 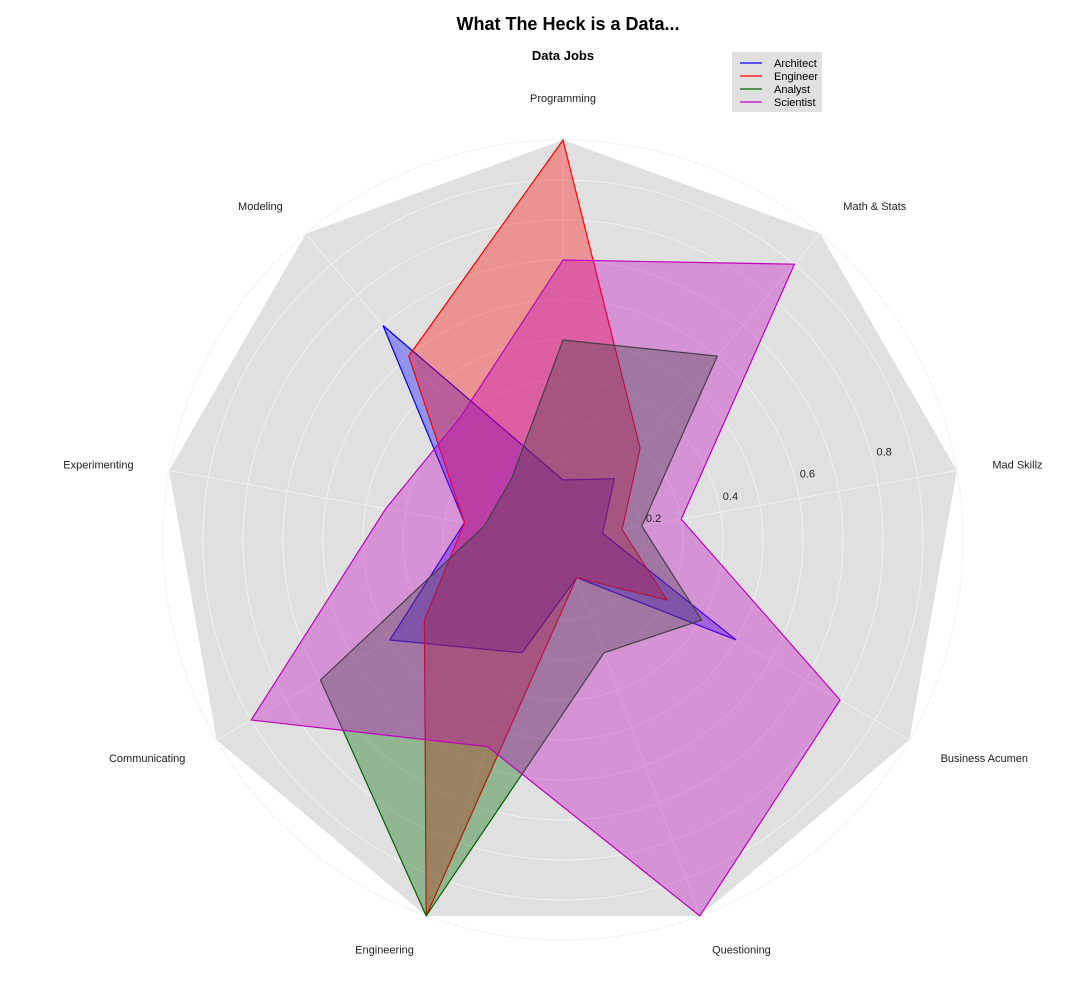 What do you see at coordinates (796, 77) in the screenshot?
I see `legend-label-engineer: Engineer` at bounding box center [796, 77].